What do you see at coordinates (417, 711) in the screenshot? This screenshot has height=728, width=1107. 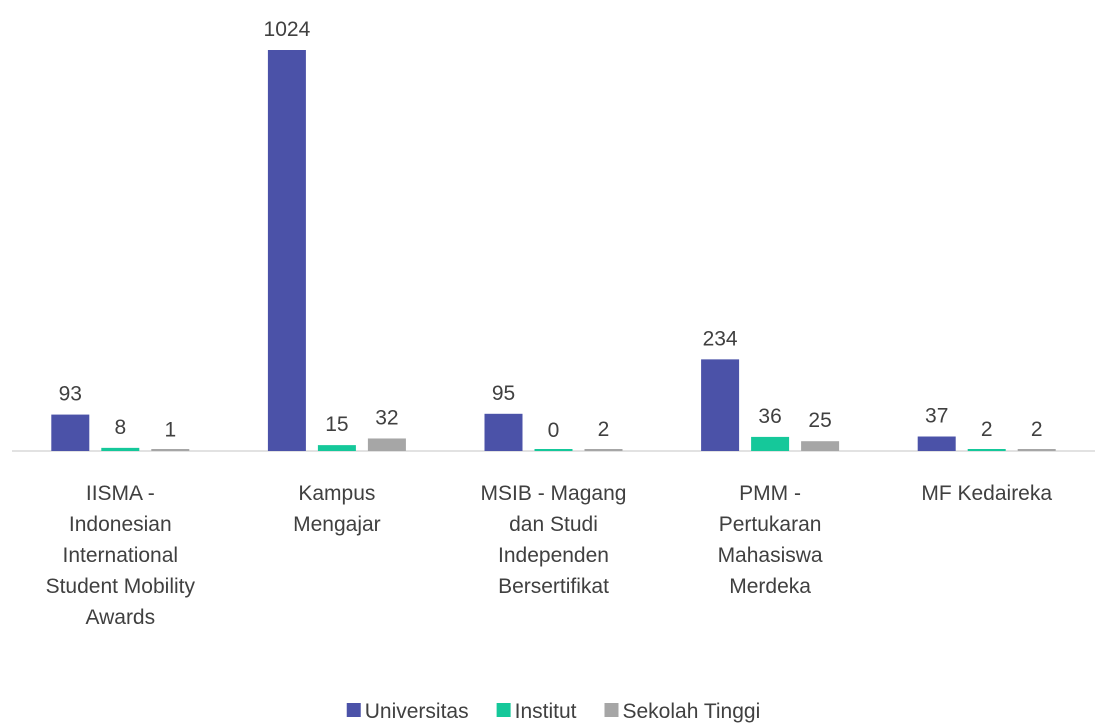 I see `legend-label: Universitas` at bounding box center [417, 711].